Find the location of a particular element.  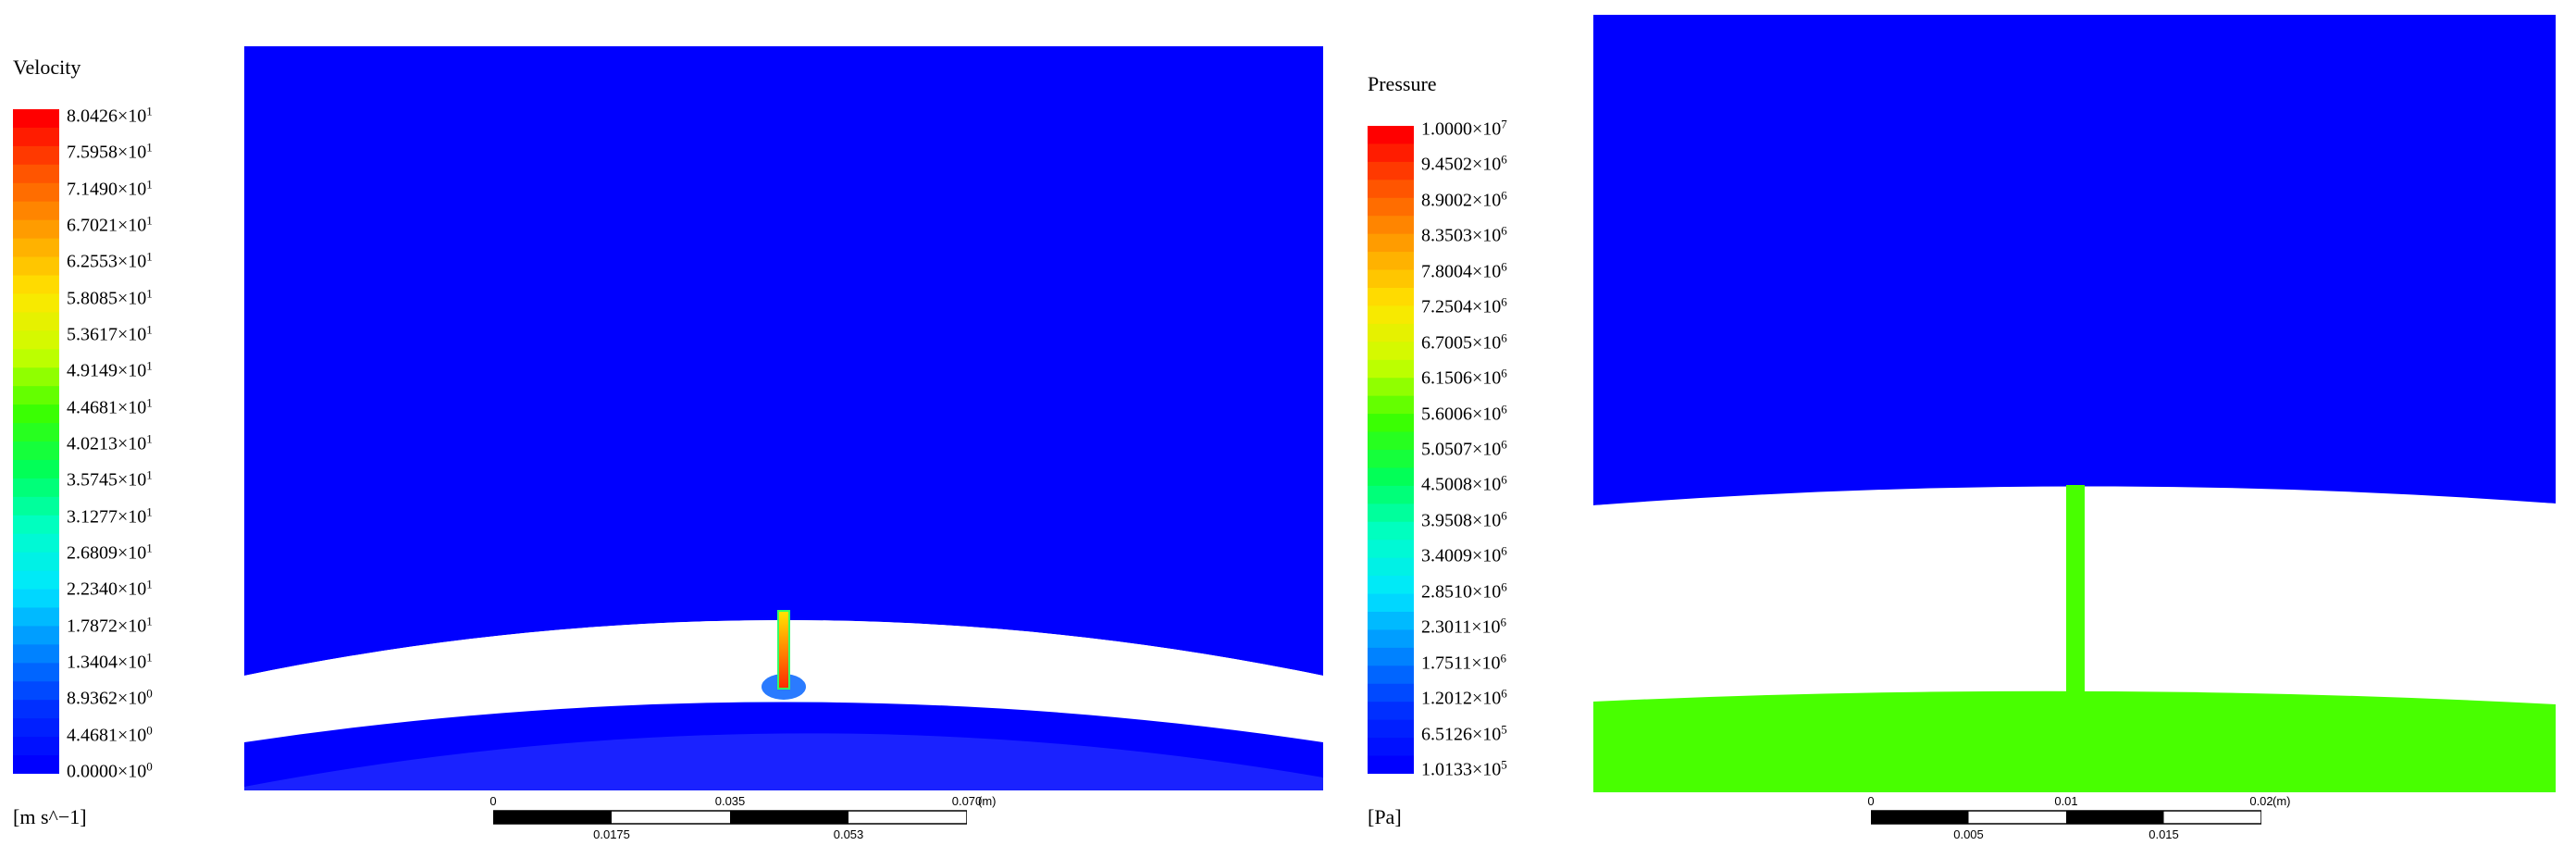

velocity-scale-bar is located at coordinates (730, 817).